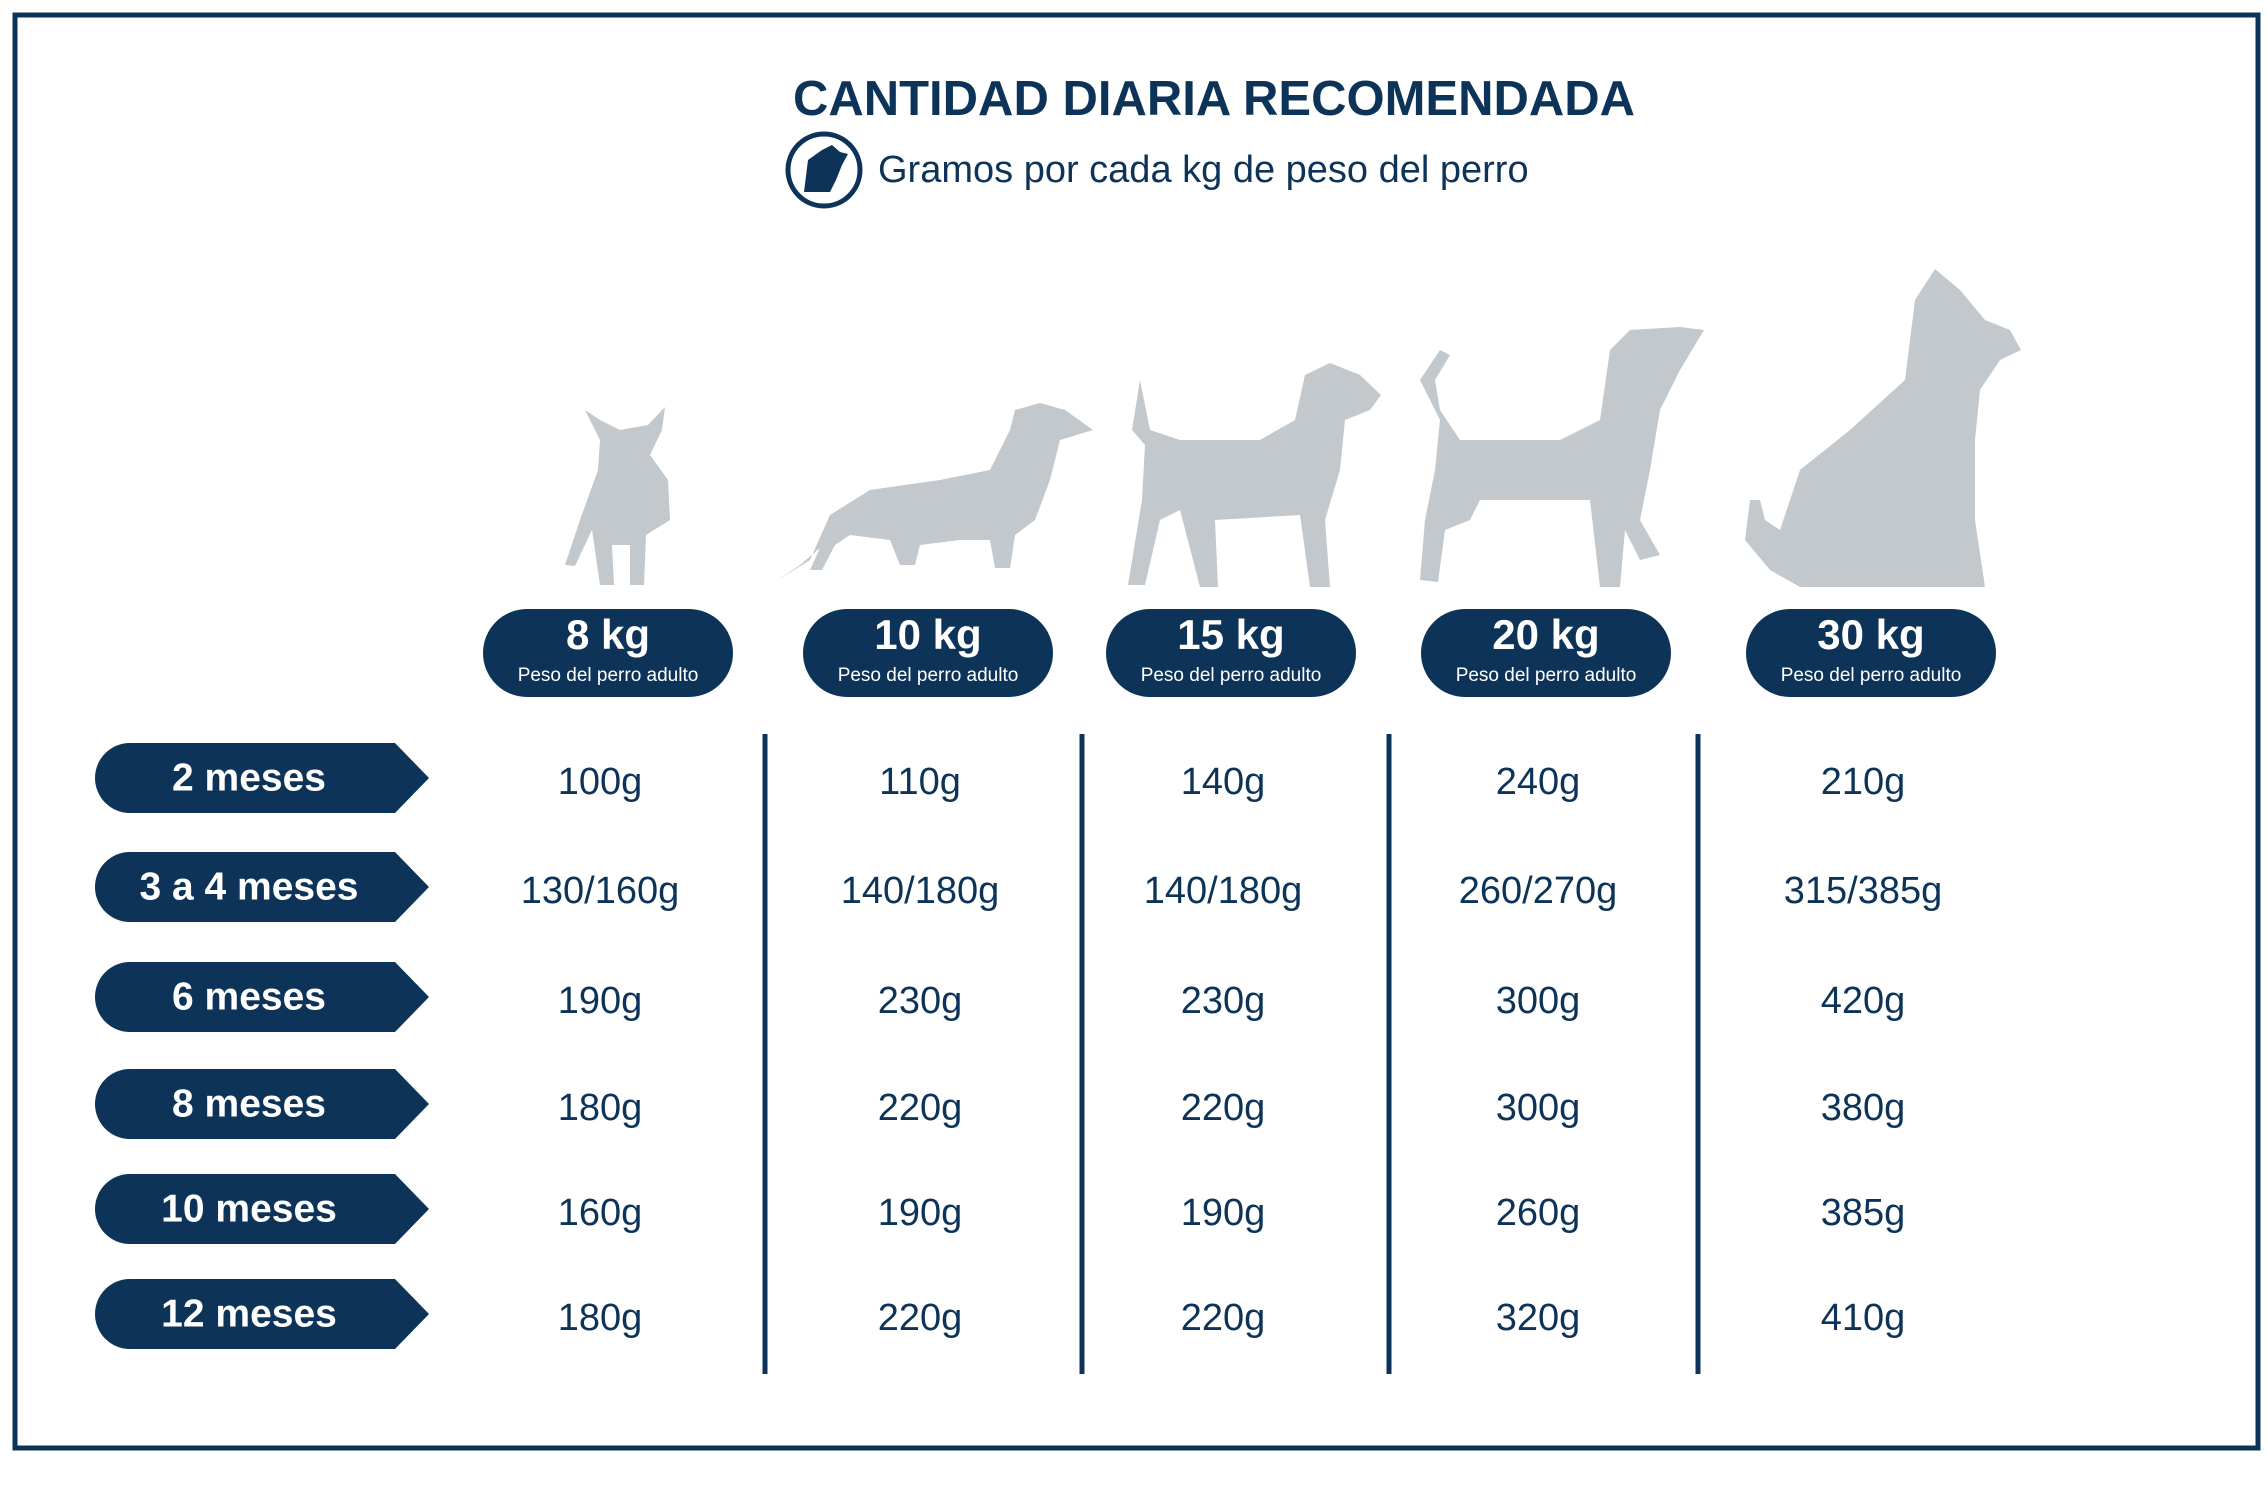 This screenshot has height=1512, width=2268. What do you see at coordinates (1863, 891) in the screenshot?
I see `amount: 315/385g` at bounding box center [1863, 891].